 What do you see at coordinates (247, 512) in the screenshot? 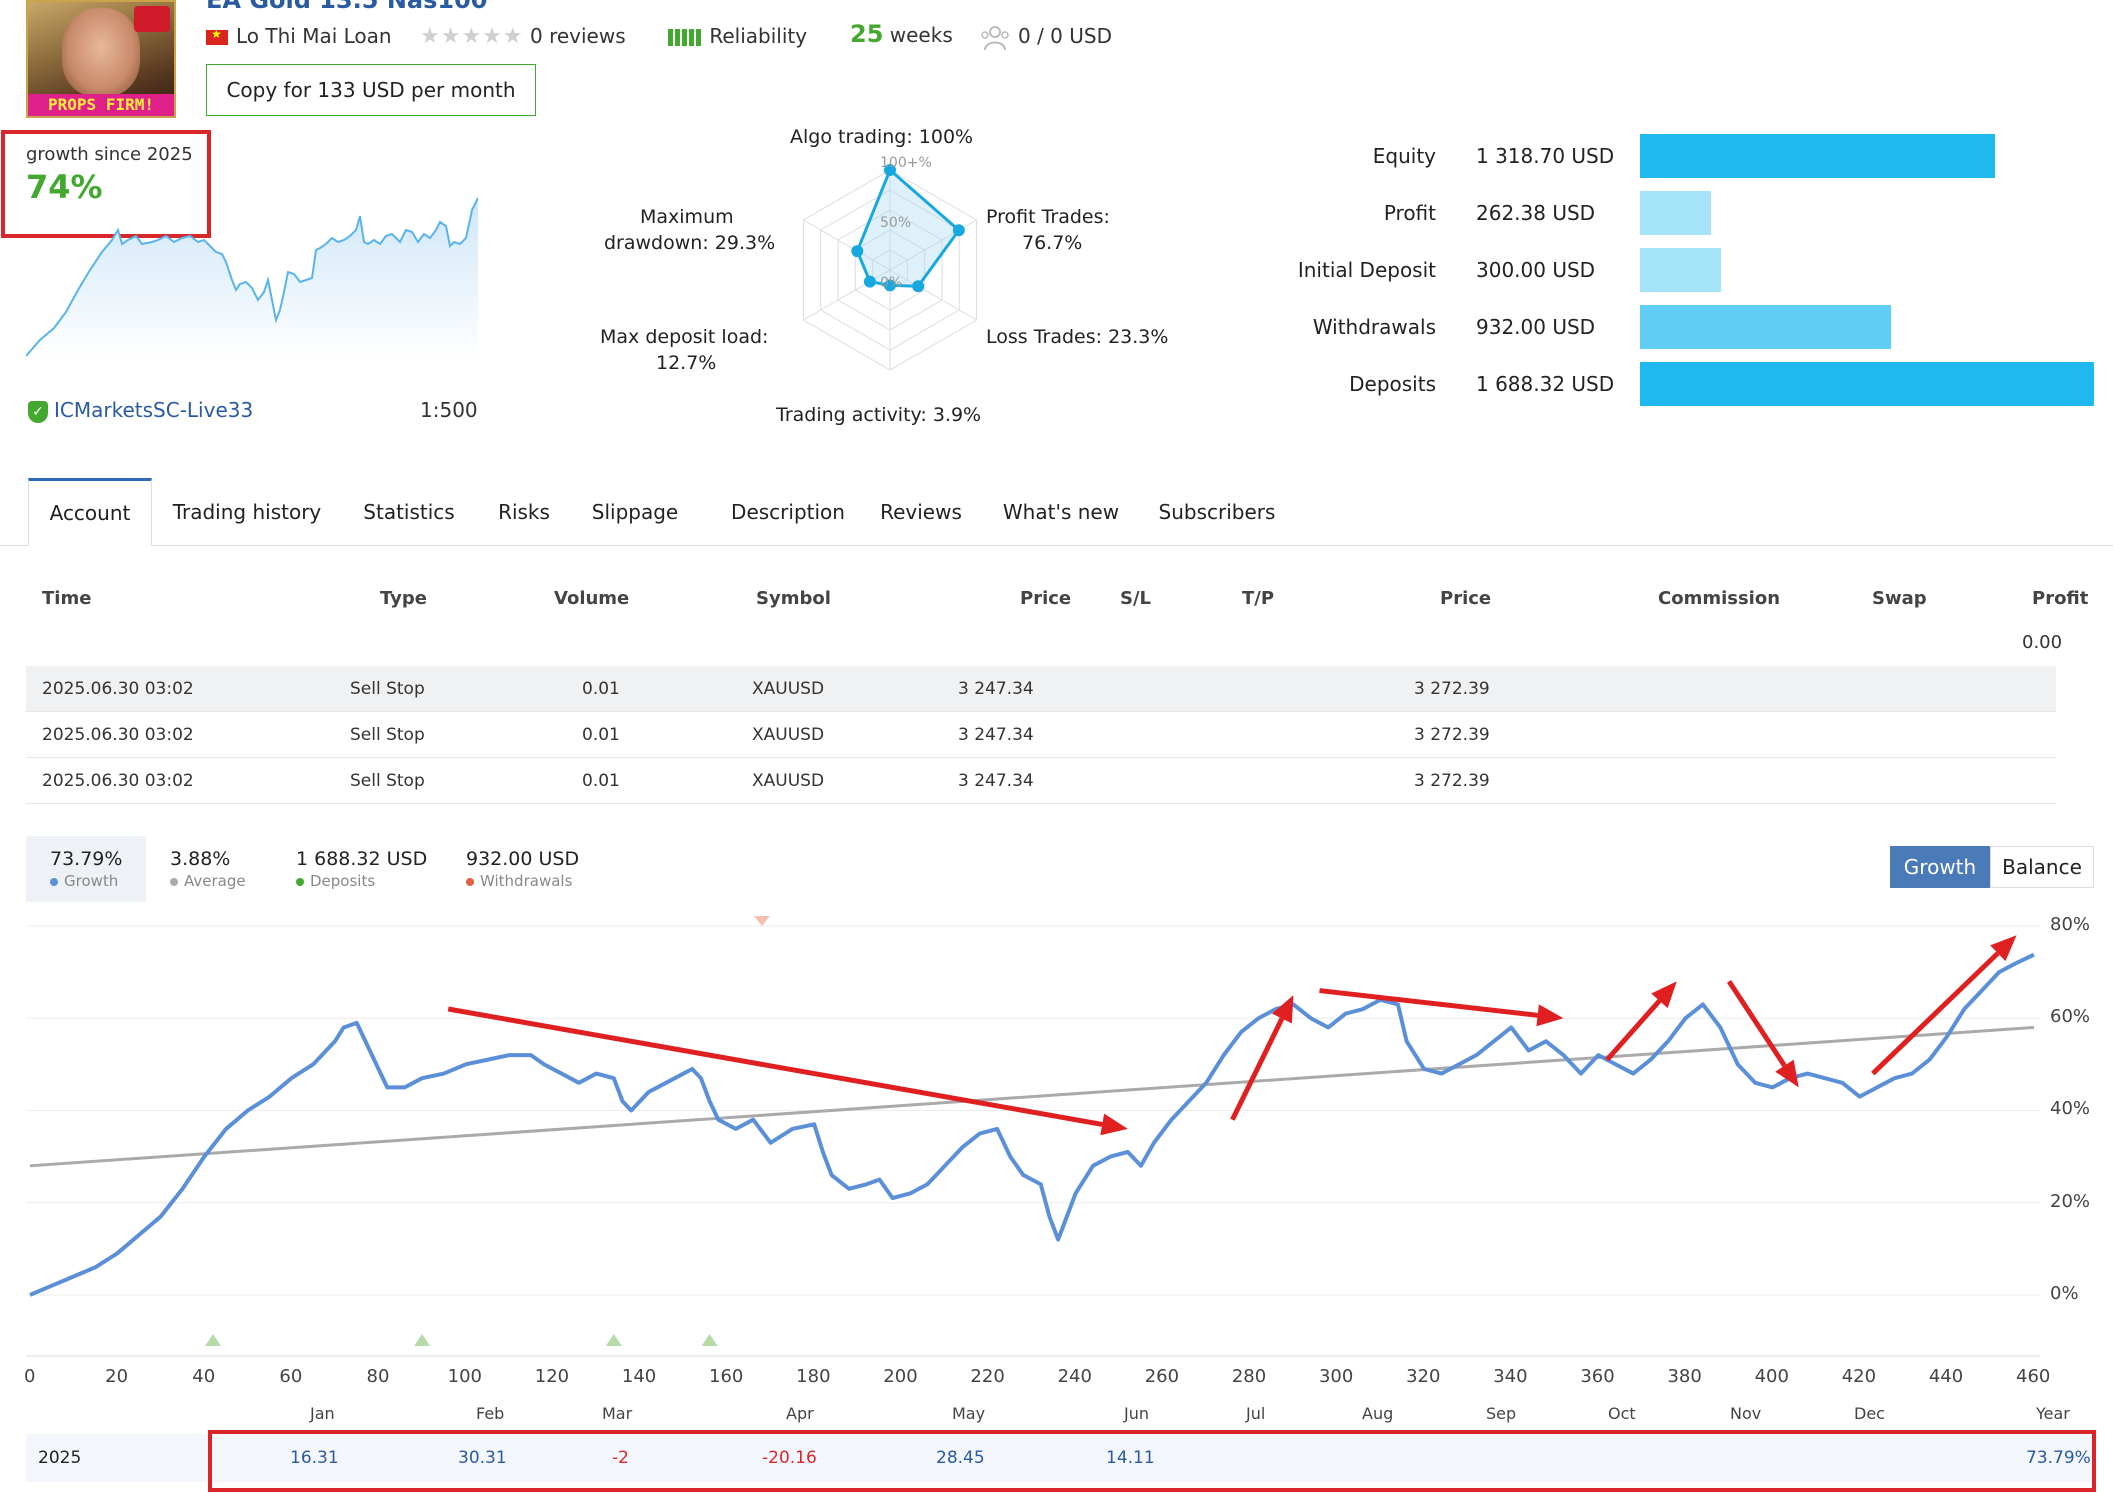
I see `tab-trading-history: Trading history` at bounding box center [247, 512].